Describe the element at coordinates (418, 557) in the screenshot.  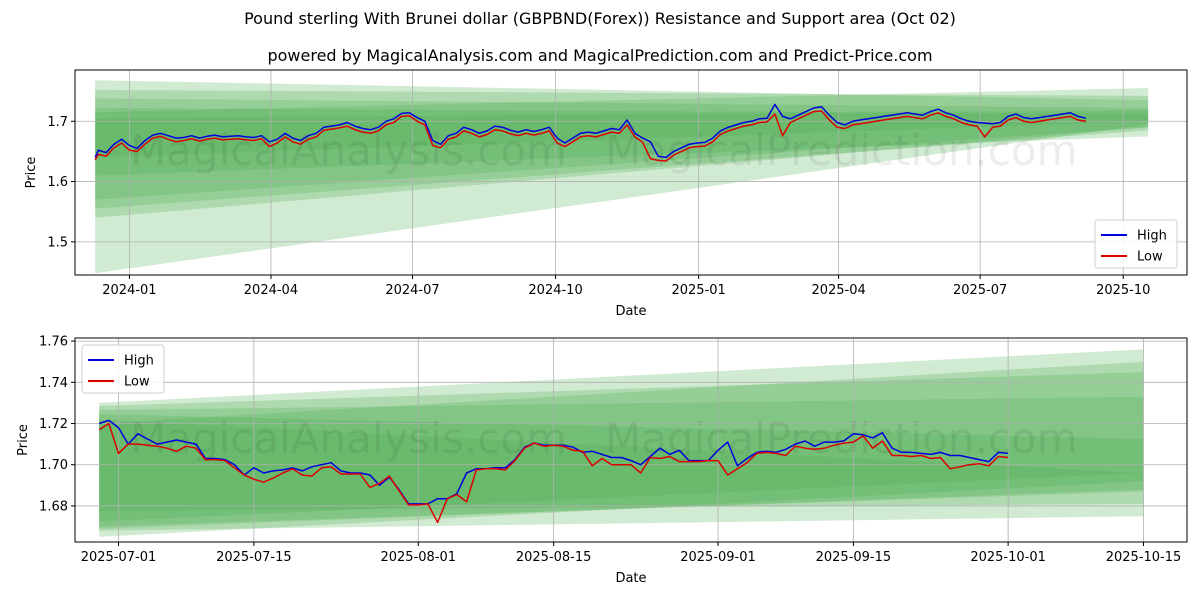
I see `x-tick-label: 2025-08-01` at that location.